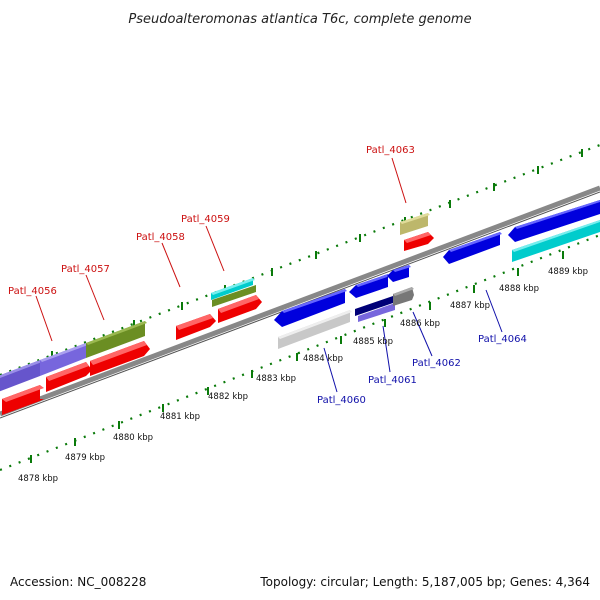  Describe the element at coordinates (392, 380) in the screenshot. I see `gene-label-patl-4061: Patl_4061` at that location.